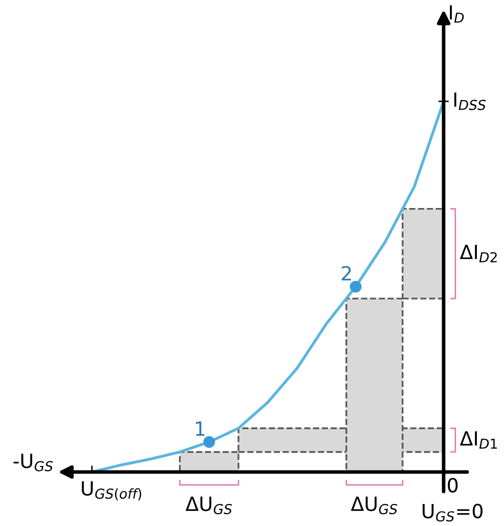 This screenshot has height=526, width=504. I want to click on text: U$_{GS}$=0, so click(452, 513).